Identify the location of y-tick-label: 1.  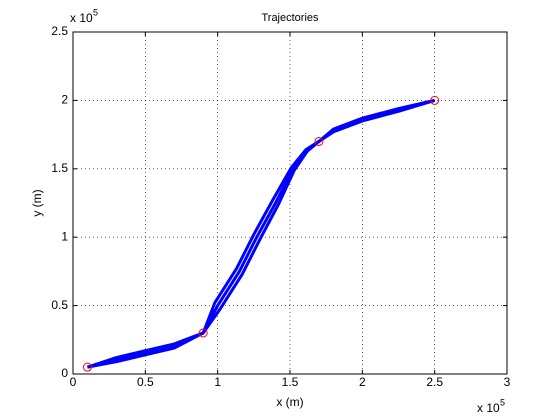
(64, 236).